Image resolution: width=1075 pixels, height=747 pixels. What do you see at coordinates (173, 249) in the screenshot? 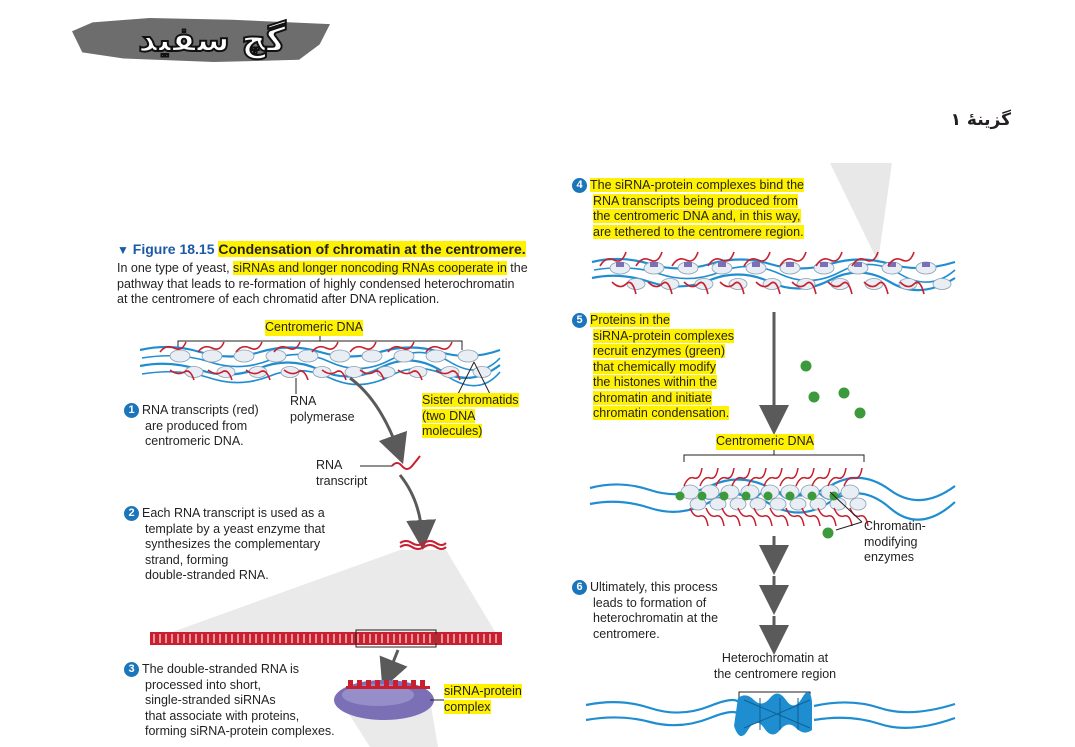
I see `figure-number: Figure 18.15` at bounding box center [173, 249].